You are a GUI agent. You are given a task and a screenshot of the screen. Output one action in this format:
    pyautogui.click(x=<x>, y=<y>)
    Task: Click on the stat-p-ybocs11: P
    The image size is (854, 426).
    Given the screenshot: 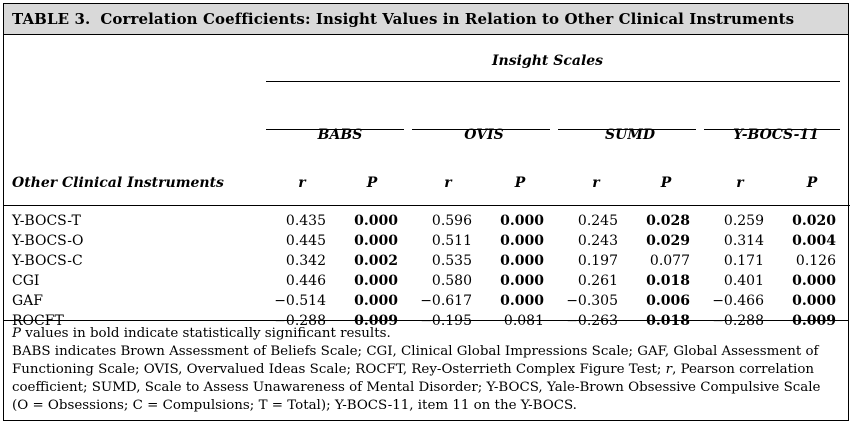 What is the action you would take?
    pyautogui.click(x=812, y=183)
    